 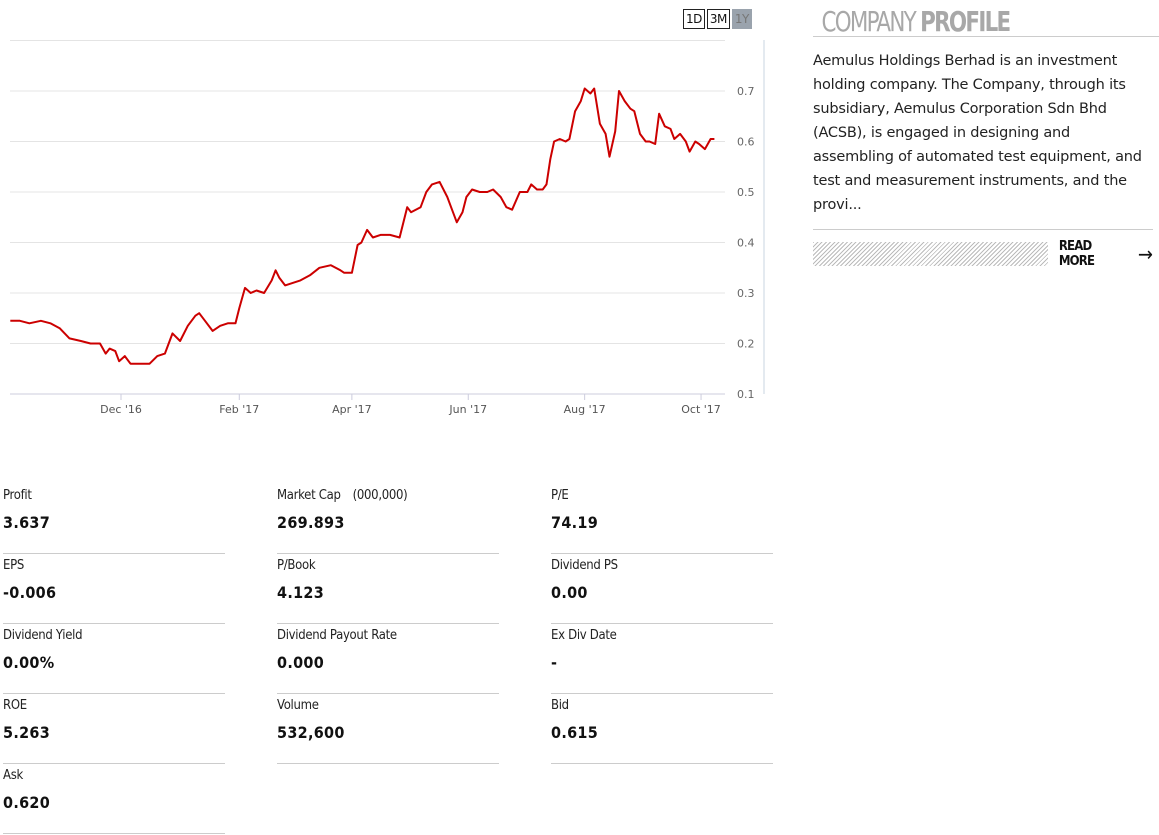 I want to click on title-bold: PROFILE, so click(x=965, y=21).